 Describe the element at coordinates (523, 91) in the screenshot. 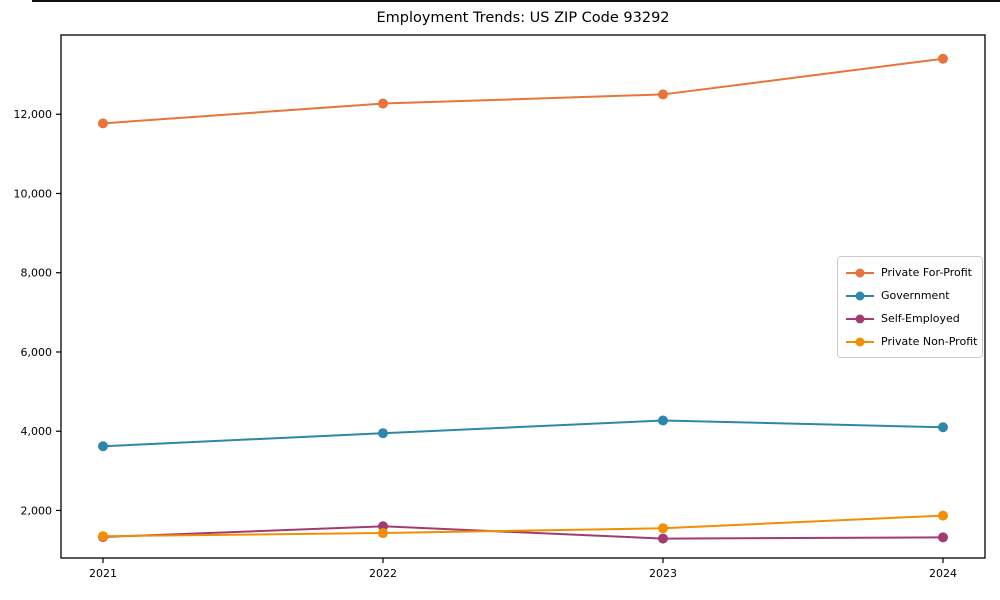

I see `series-line-private-for-profit` at that location.